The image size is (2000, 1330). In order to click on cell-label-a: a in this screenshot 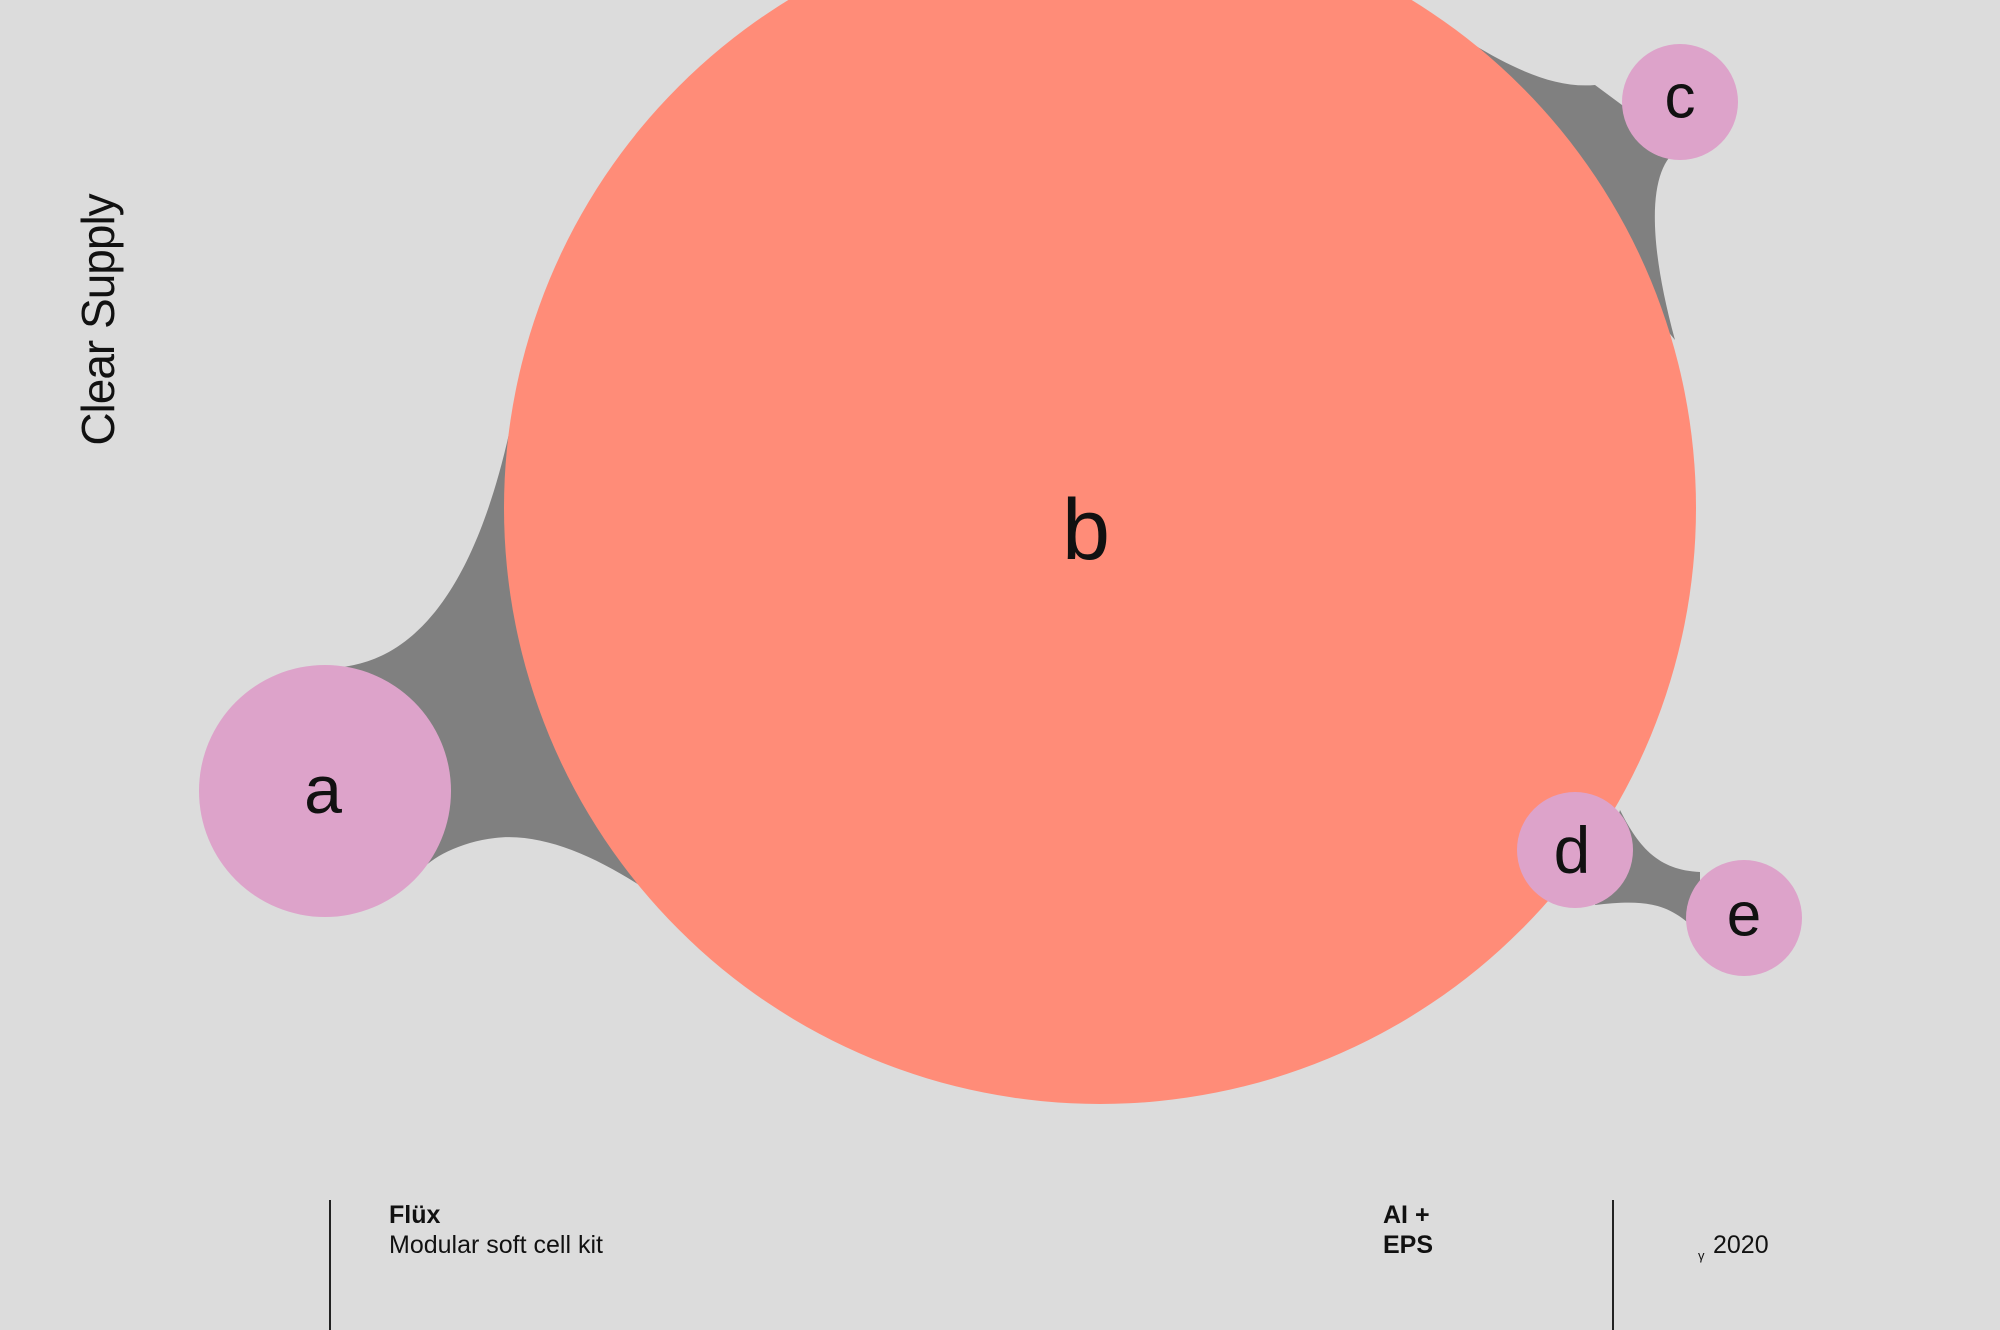, I will do `click(323, 790)`.